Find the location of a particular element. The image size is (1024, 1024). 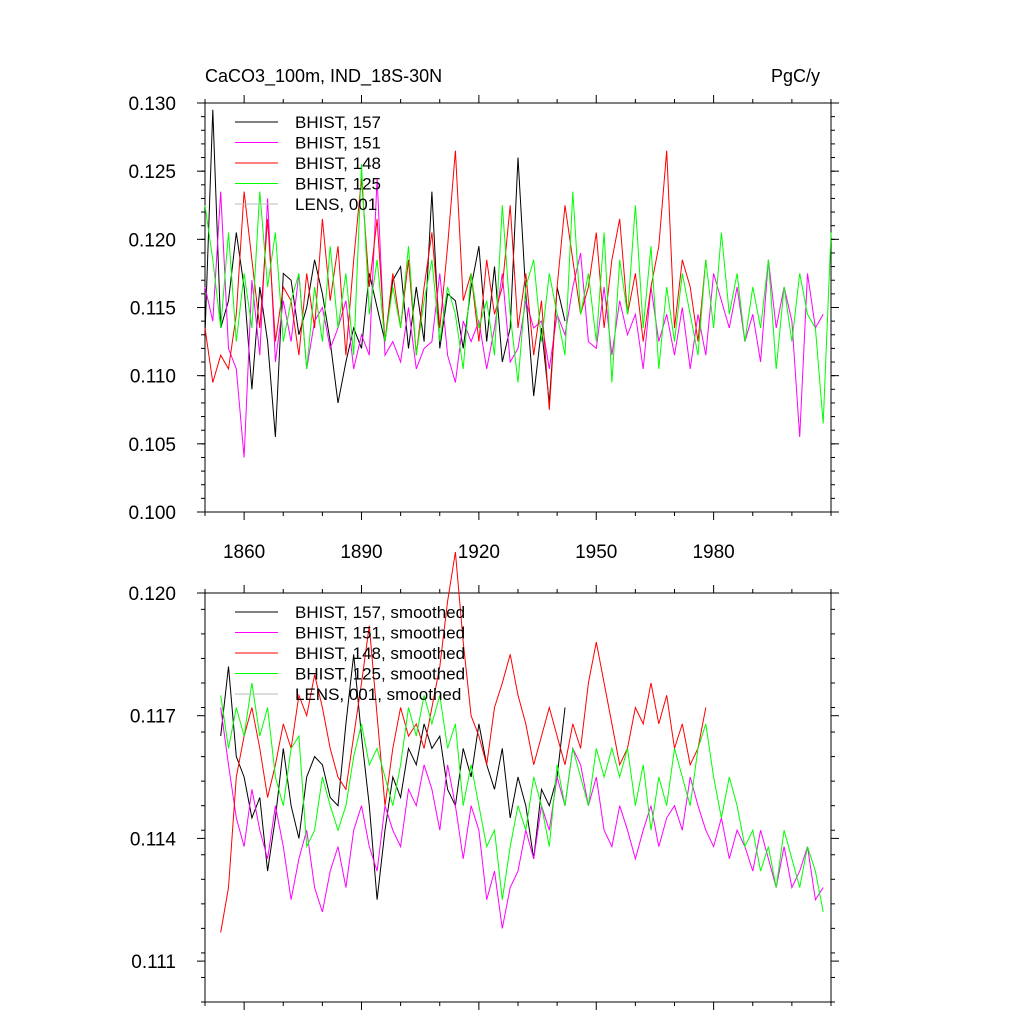

x-tick-label-top-1: 1890 is located at coordinates (361, 552).